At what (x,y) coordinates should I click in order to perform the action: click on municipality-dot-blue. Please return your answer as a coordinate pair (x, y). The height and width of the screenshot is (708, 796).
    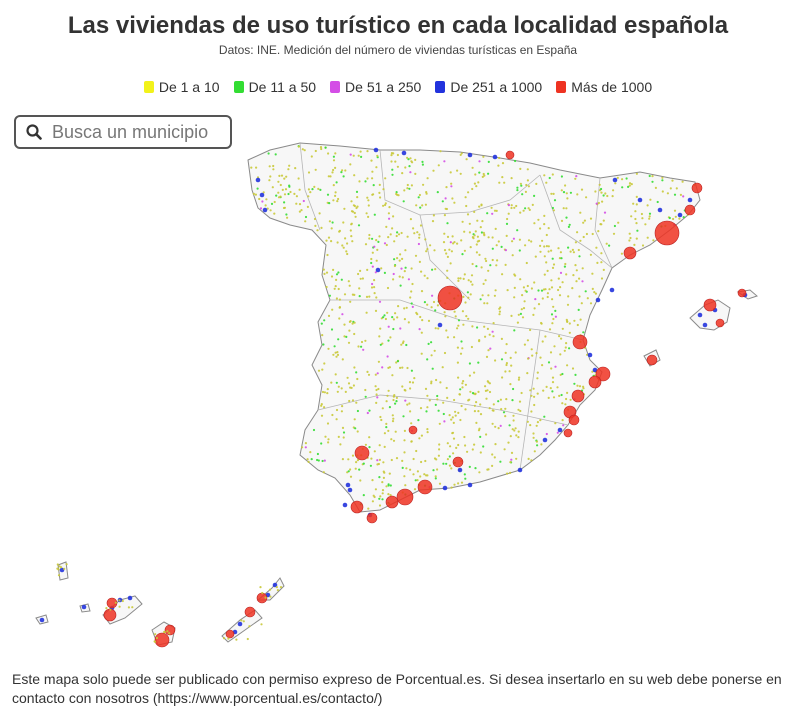
    Looking at the image, I should click on (590, 355).